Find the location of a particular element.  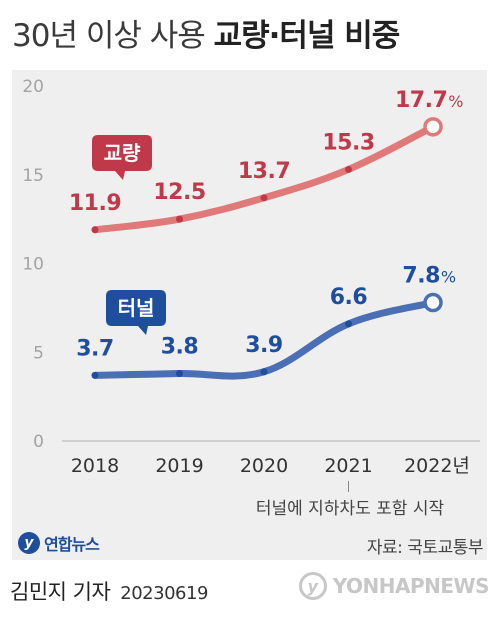

source-note: 자료: 국토교통부 is located at coordinates (425, 548).